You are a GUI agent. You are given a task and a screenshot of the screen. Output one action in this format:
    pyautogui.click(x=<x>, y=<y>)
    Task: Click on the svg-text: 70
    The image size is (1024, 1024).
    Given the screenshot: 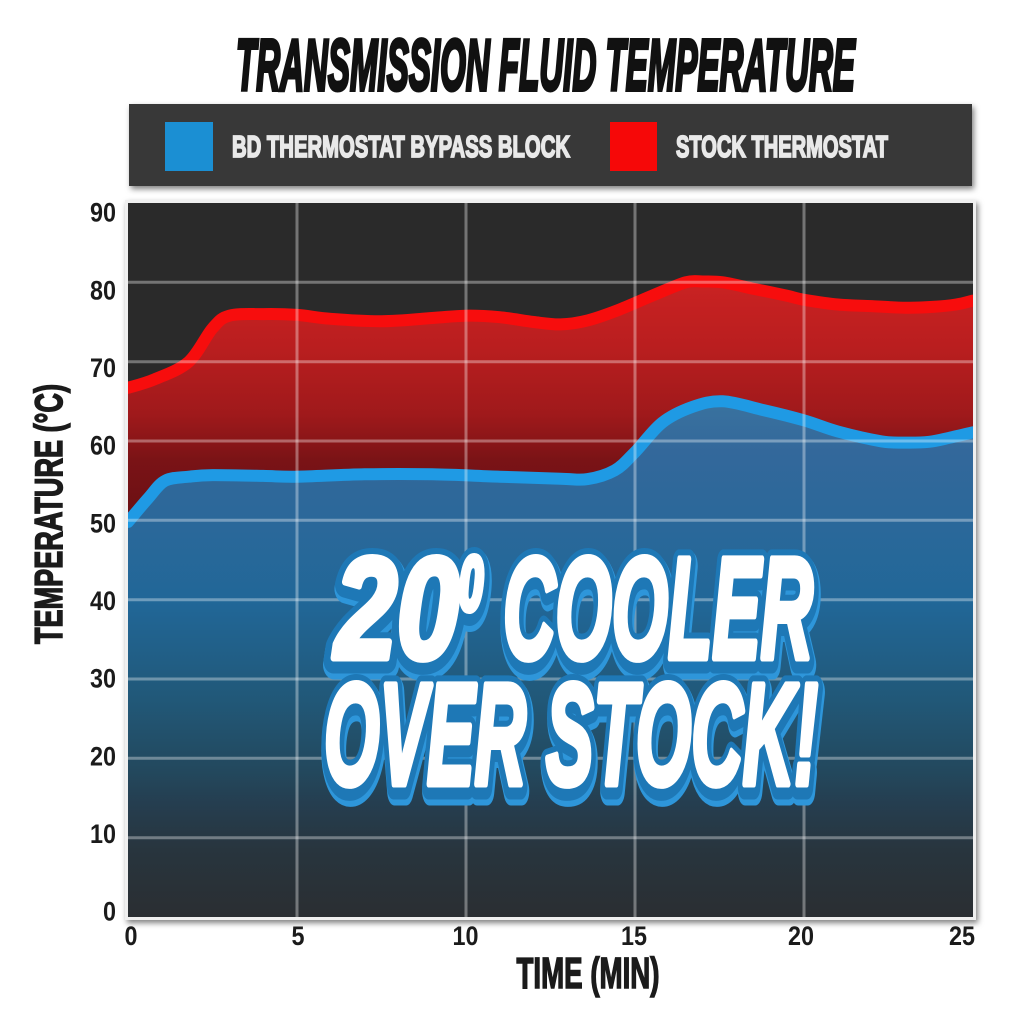 What is the action you would take?
    pyautogui.click(x=103, y=368)
    